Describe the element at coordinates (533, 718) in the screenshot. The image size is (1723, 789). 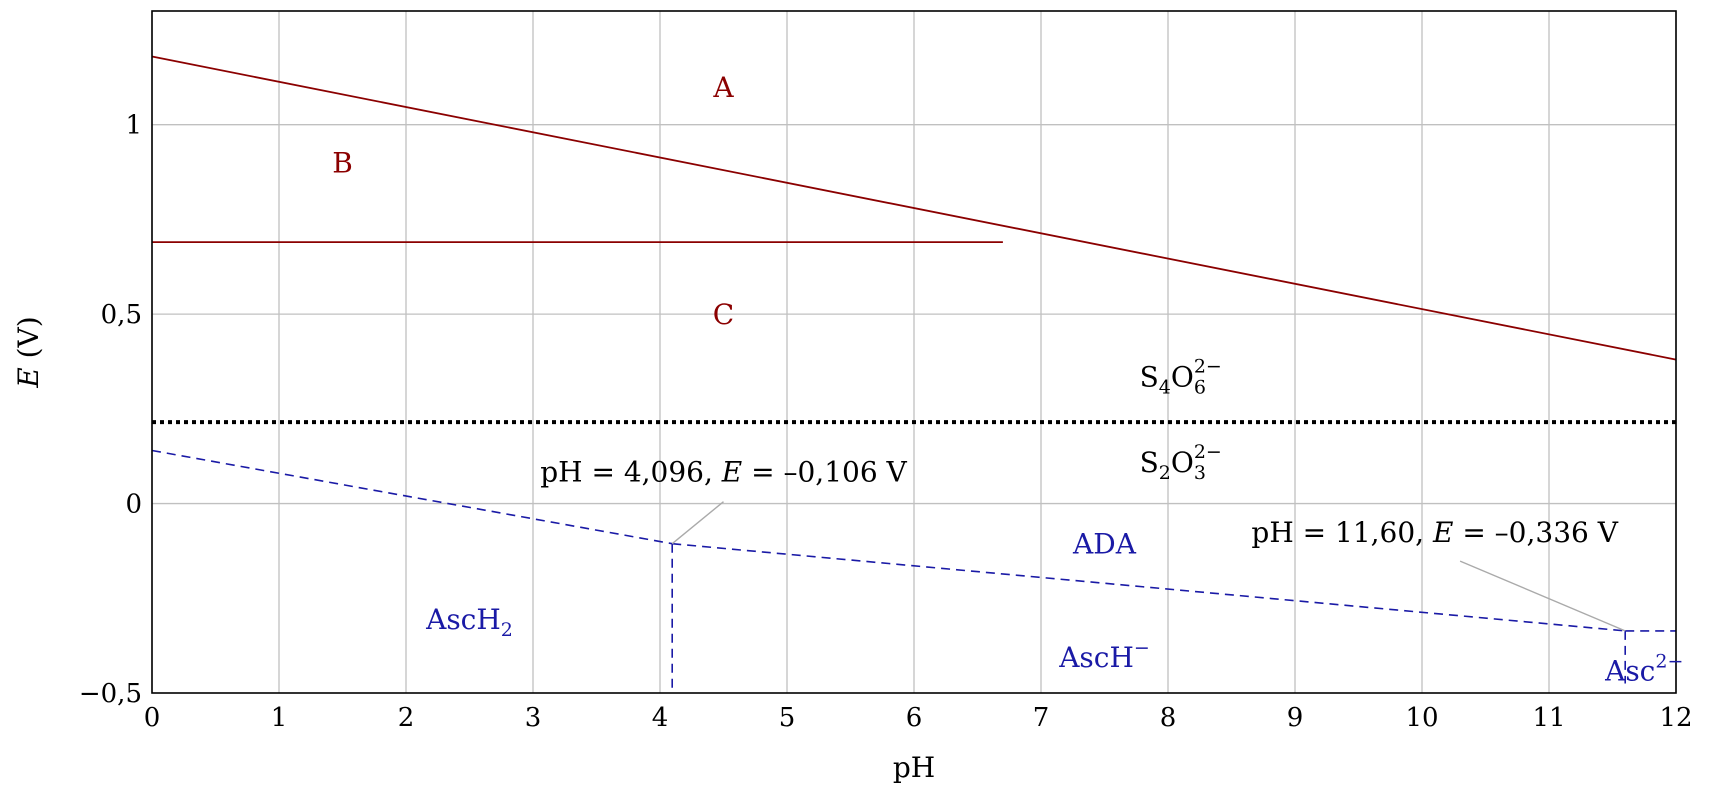
I see `x-tick-label: 3` at that location.